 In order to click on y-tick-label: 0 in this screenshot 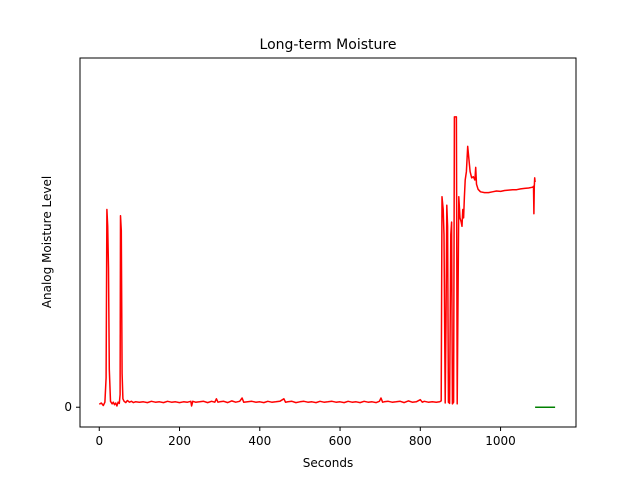, I will do `click(68, 407)`.